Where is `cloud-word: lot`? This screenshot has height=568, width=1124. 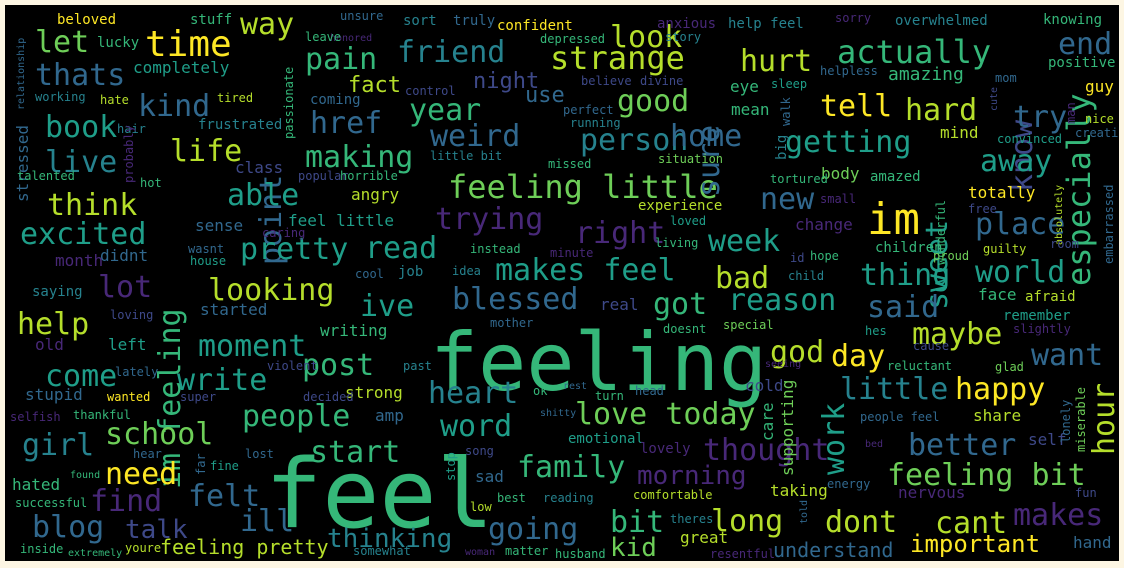
cloud-word: lot is located at coordinates (125, 287).